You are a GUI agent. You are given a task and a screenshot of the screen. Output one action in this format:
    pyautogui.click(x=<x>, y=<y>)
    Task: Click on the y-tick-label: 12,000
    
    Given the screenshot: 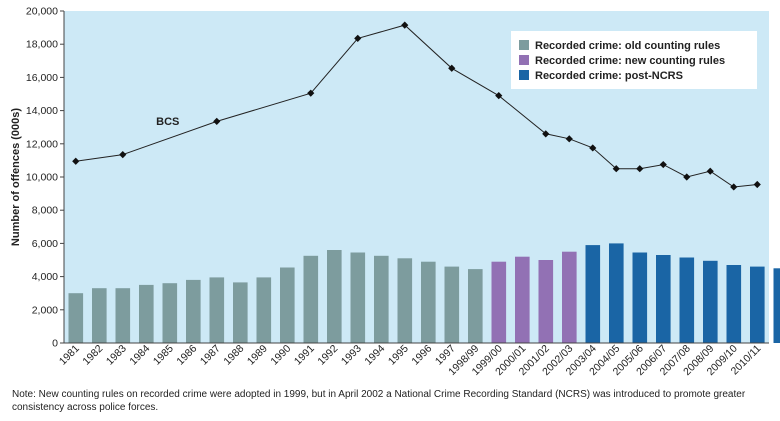 What is the action you would take?
    pyautogui.click(x=42, y=144)
    